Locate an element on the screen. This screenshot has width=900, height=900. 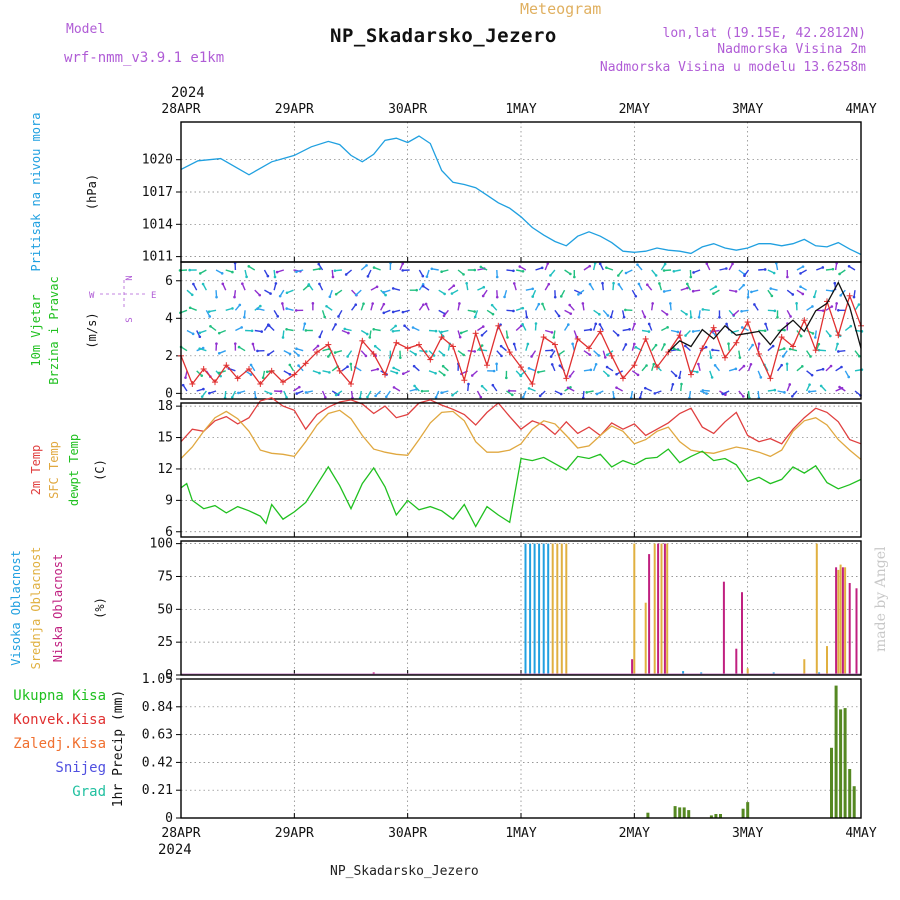
top-date-tick-label: 1MAY is located at coordinates (520, 109).